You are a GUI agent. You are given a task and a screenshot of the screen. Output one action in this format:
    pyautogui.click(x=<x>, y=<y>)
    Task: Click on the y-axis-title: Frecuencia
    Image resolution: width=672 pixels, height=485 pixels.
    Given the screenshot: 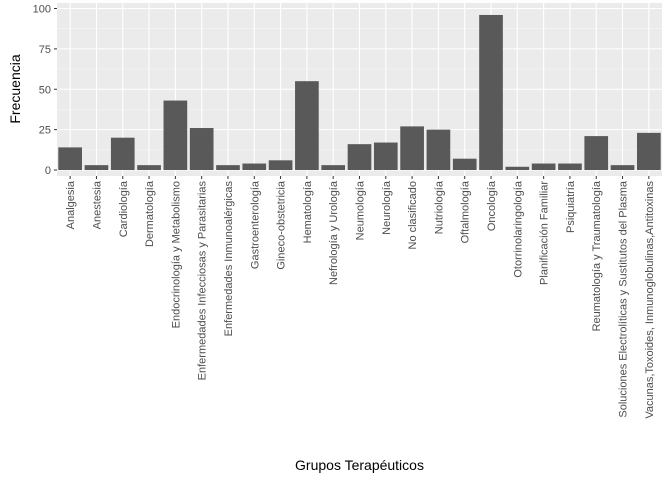 What is the action you would take?
    pyautogui.click(x=15, y=88)
    